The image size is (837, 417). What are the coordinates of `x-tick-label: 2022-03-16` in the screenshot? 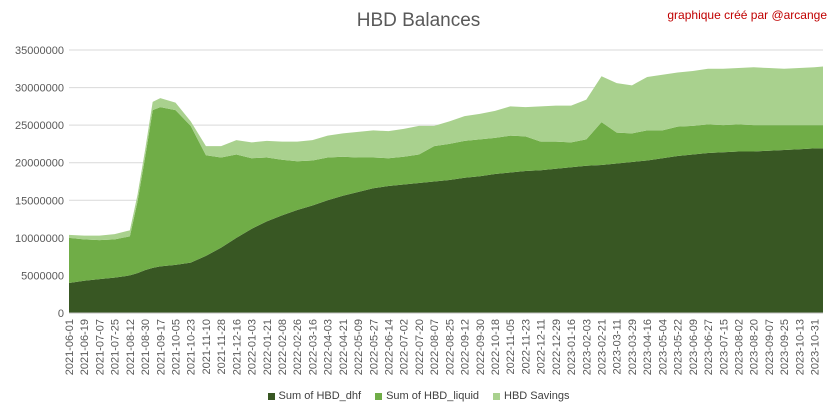 It's located at (313, 347).